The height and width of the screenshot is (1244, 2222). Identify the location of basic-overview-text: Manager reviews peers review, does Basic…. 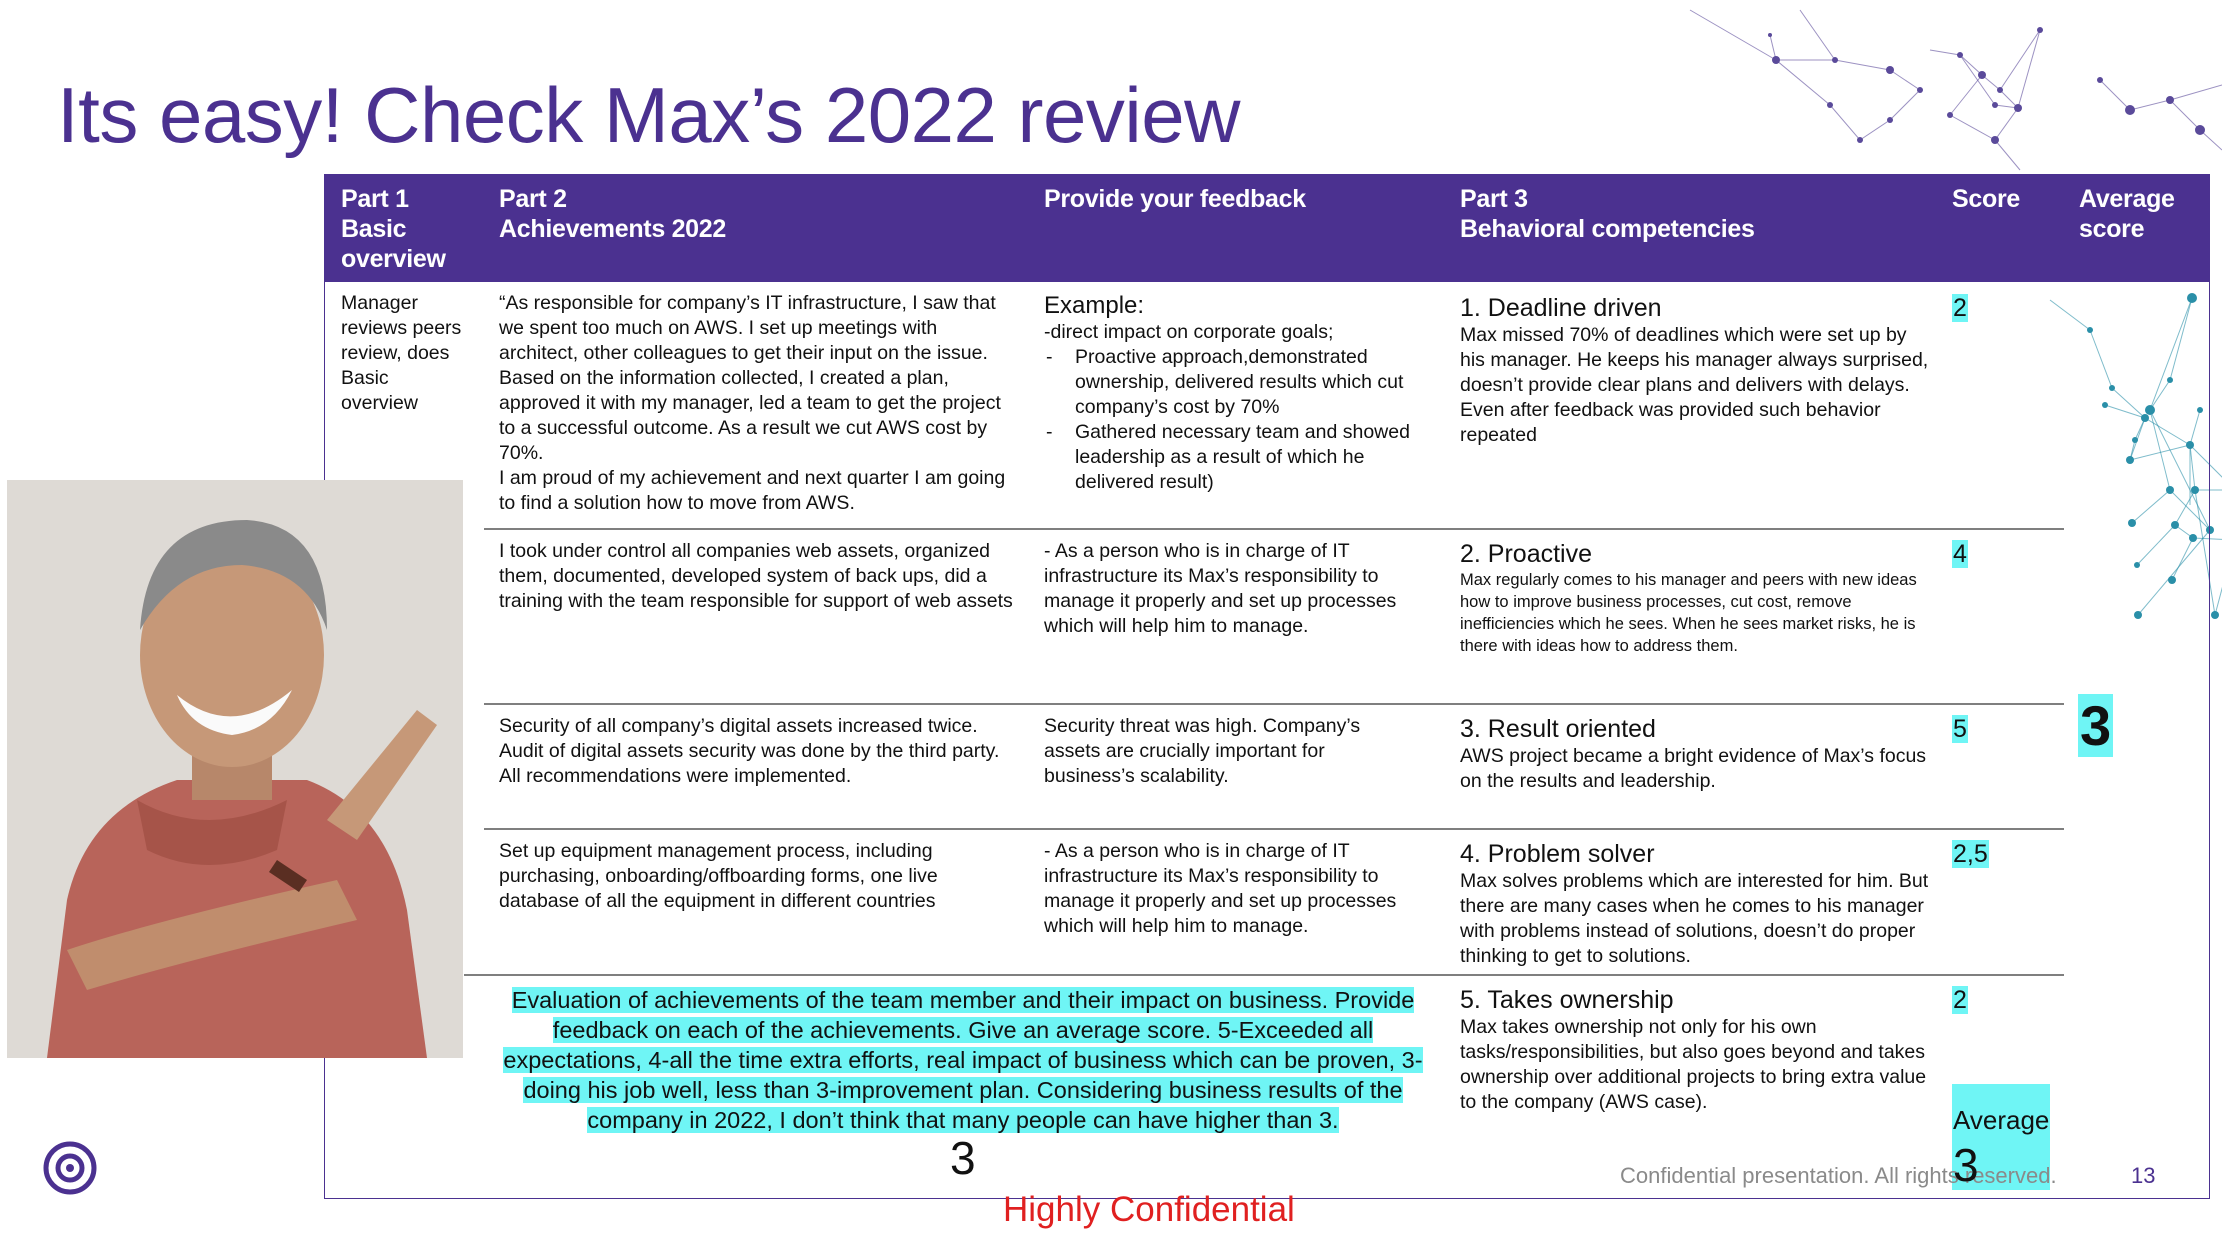
(401, 353).